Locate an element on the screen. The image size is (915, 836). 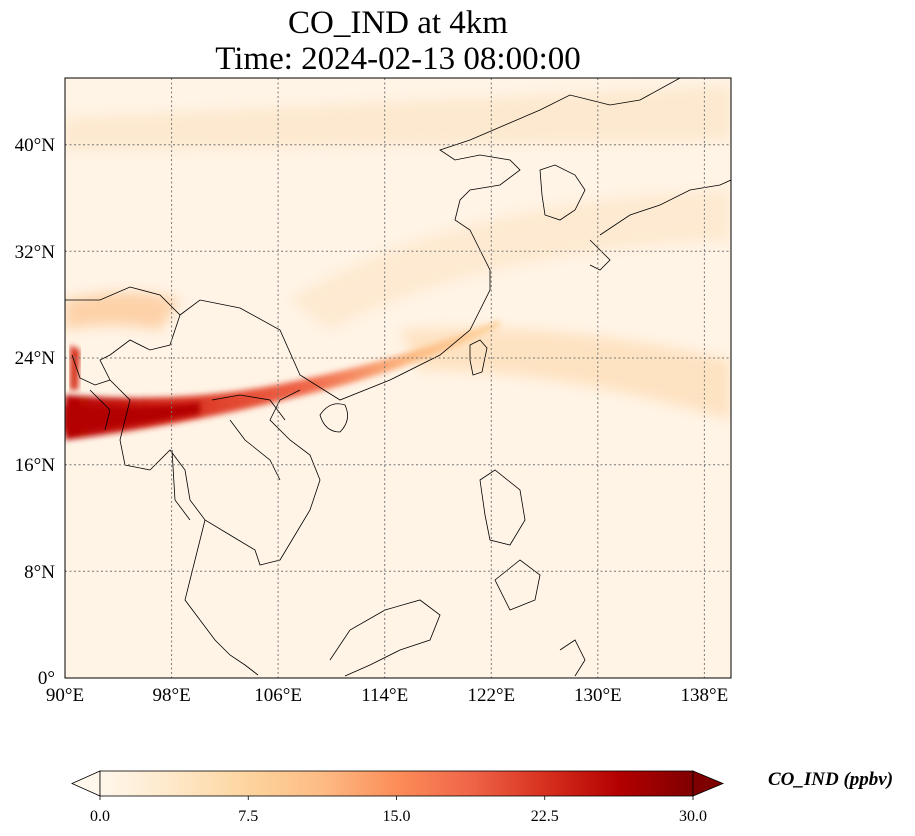
lon-tick-label: 98°E is located at coordinates (171, 695).